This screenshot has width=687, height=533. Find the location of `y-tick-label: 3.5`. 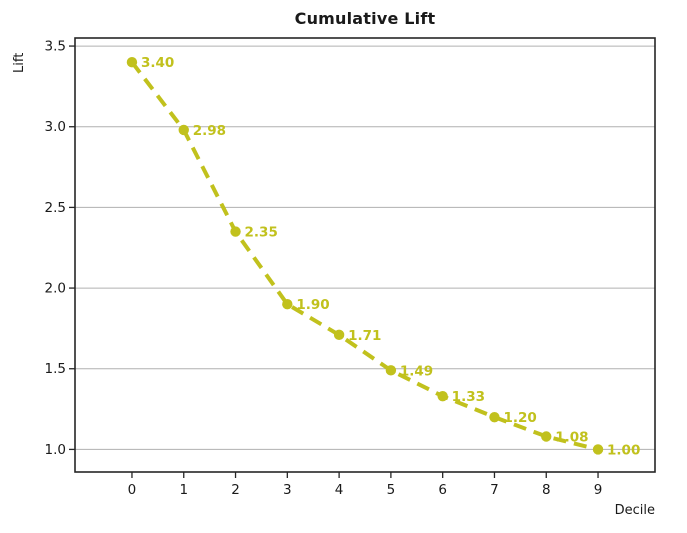

y-tick-label: 3.5 is located at coordinates (55, 47).